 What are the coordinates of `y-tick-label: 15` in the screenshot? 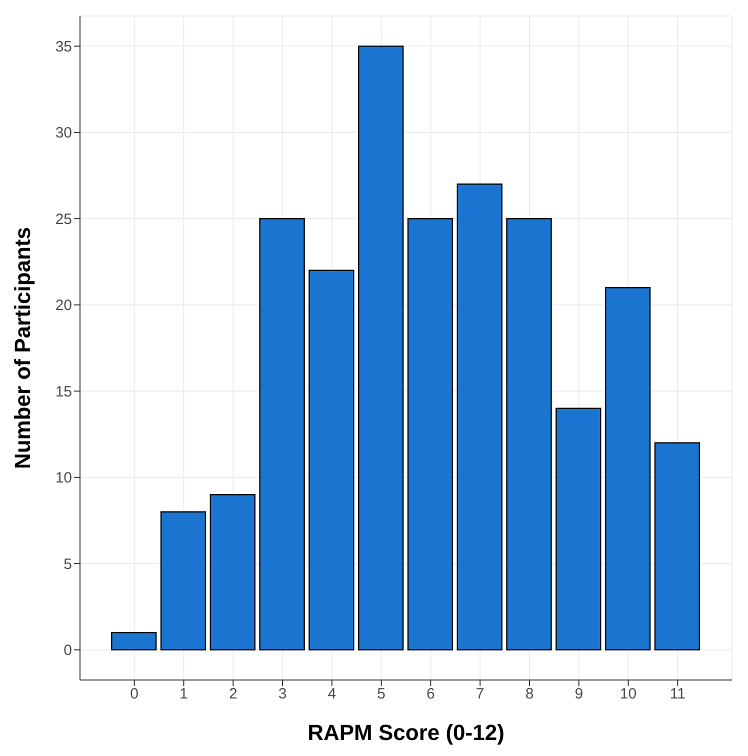 It's located at (63, 391).